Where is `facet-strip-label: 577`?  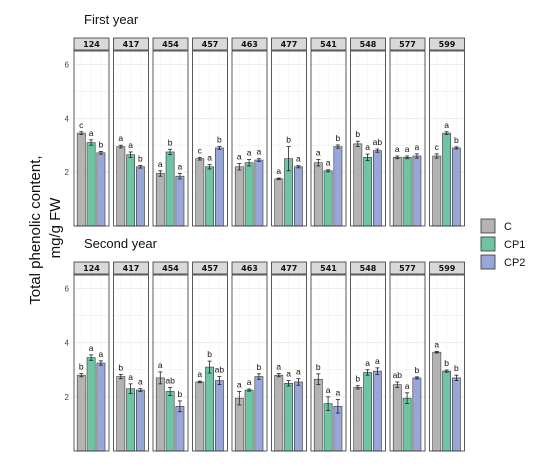 facet-strip-label: 577 is located at coordinates (407, 44).